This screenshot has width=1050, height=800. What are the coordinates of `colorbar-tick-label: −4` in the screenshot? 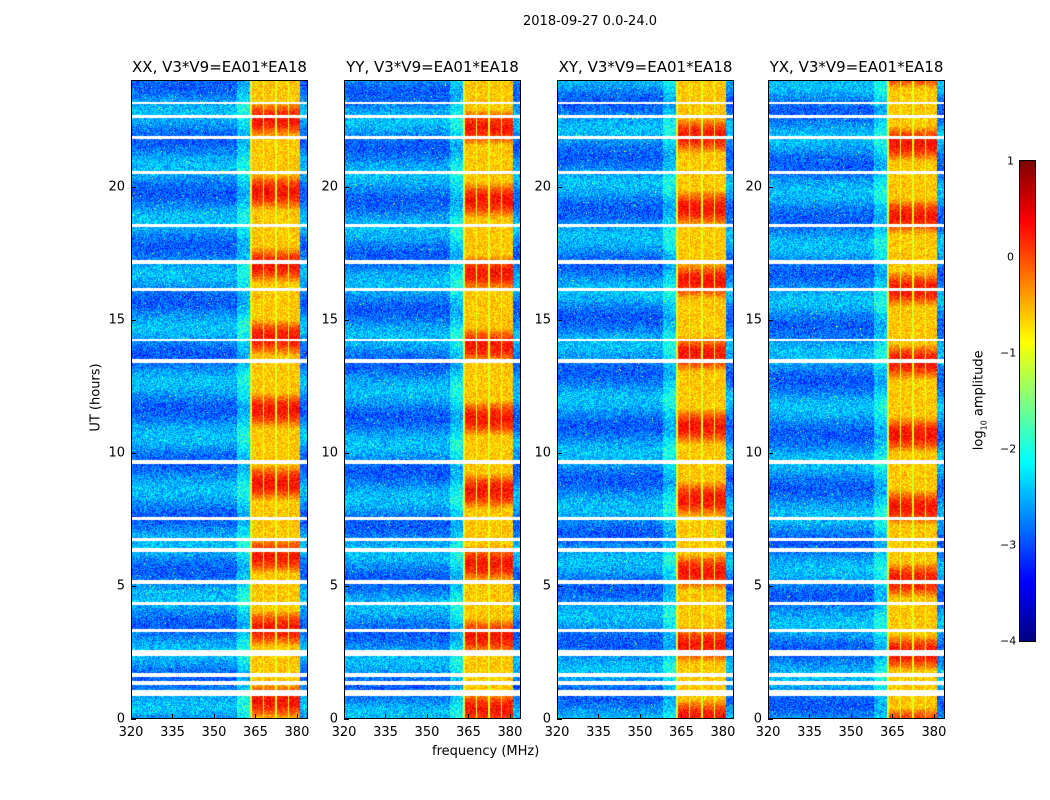 It's located at (1008, 641).